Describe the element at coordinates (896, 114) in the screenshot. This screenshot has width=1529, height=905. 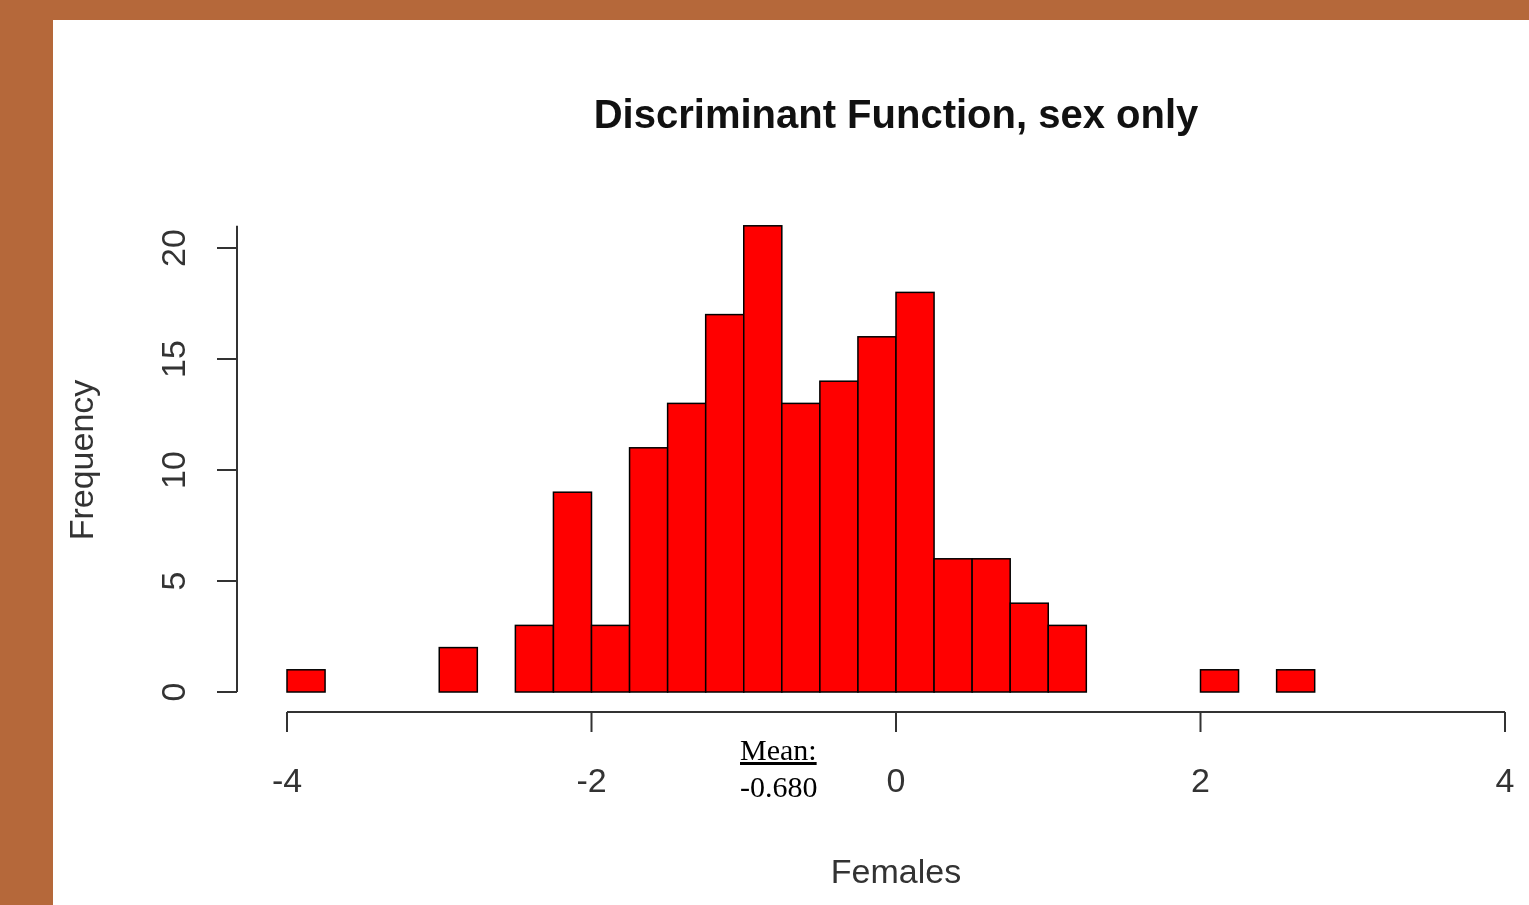
I see `chart-title: Discriminant Function, sex only` at that location.